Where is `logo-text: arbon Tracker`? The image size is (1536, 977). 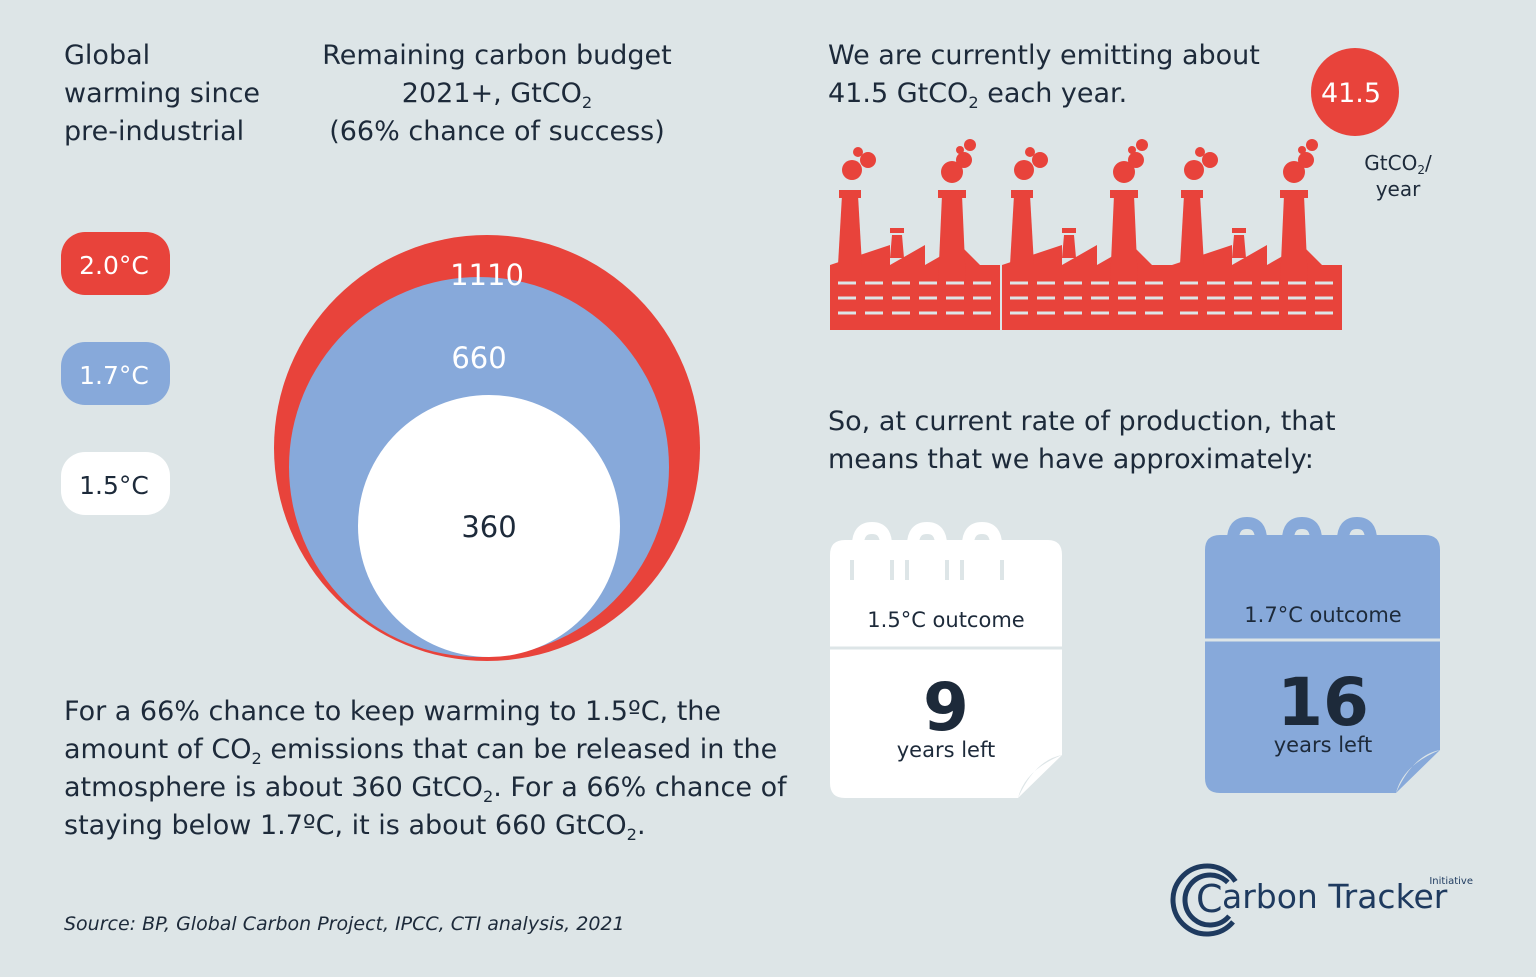
logo-text: arbon Tracker is located at coordinates (1335, 896).